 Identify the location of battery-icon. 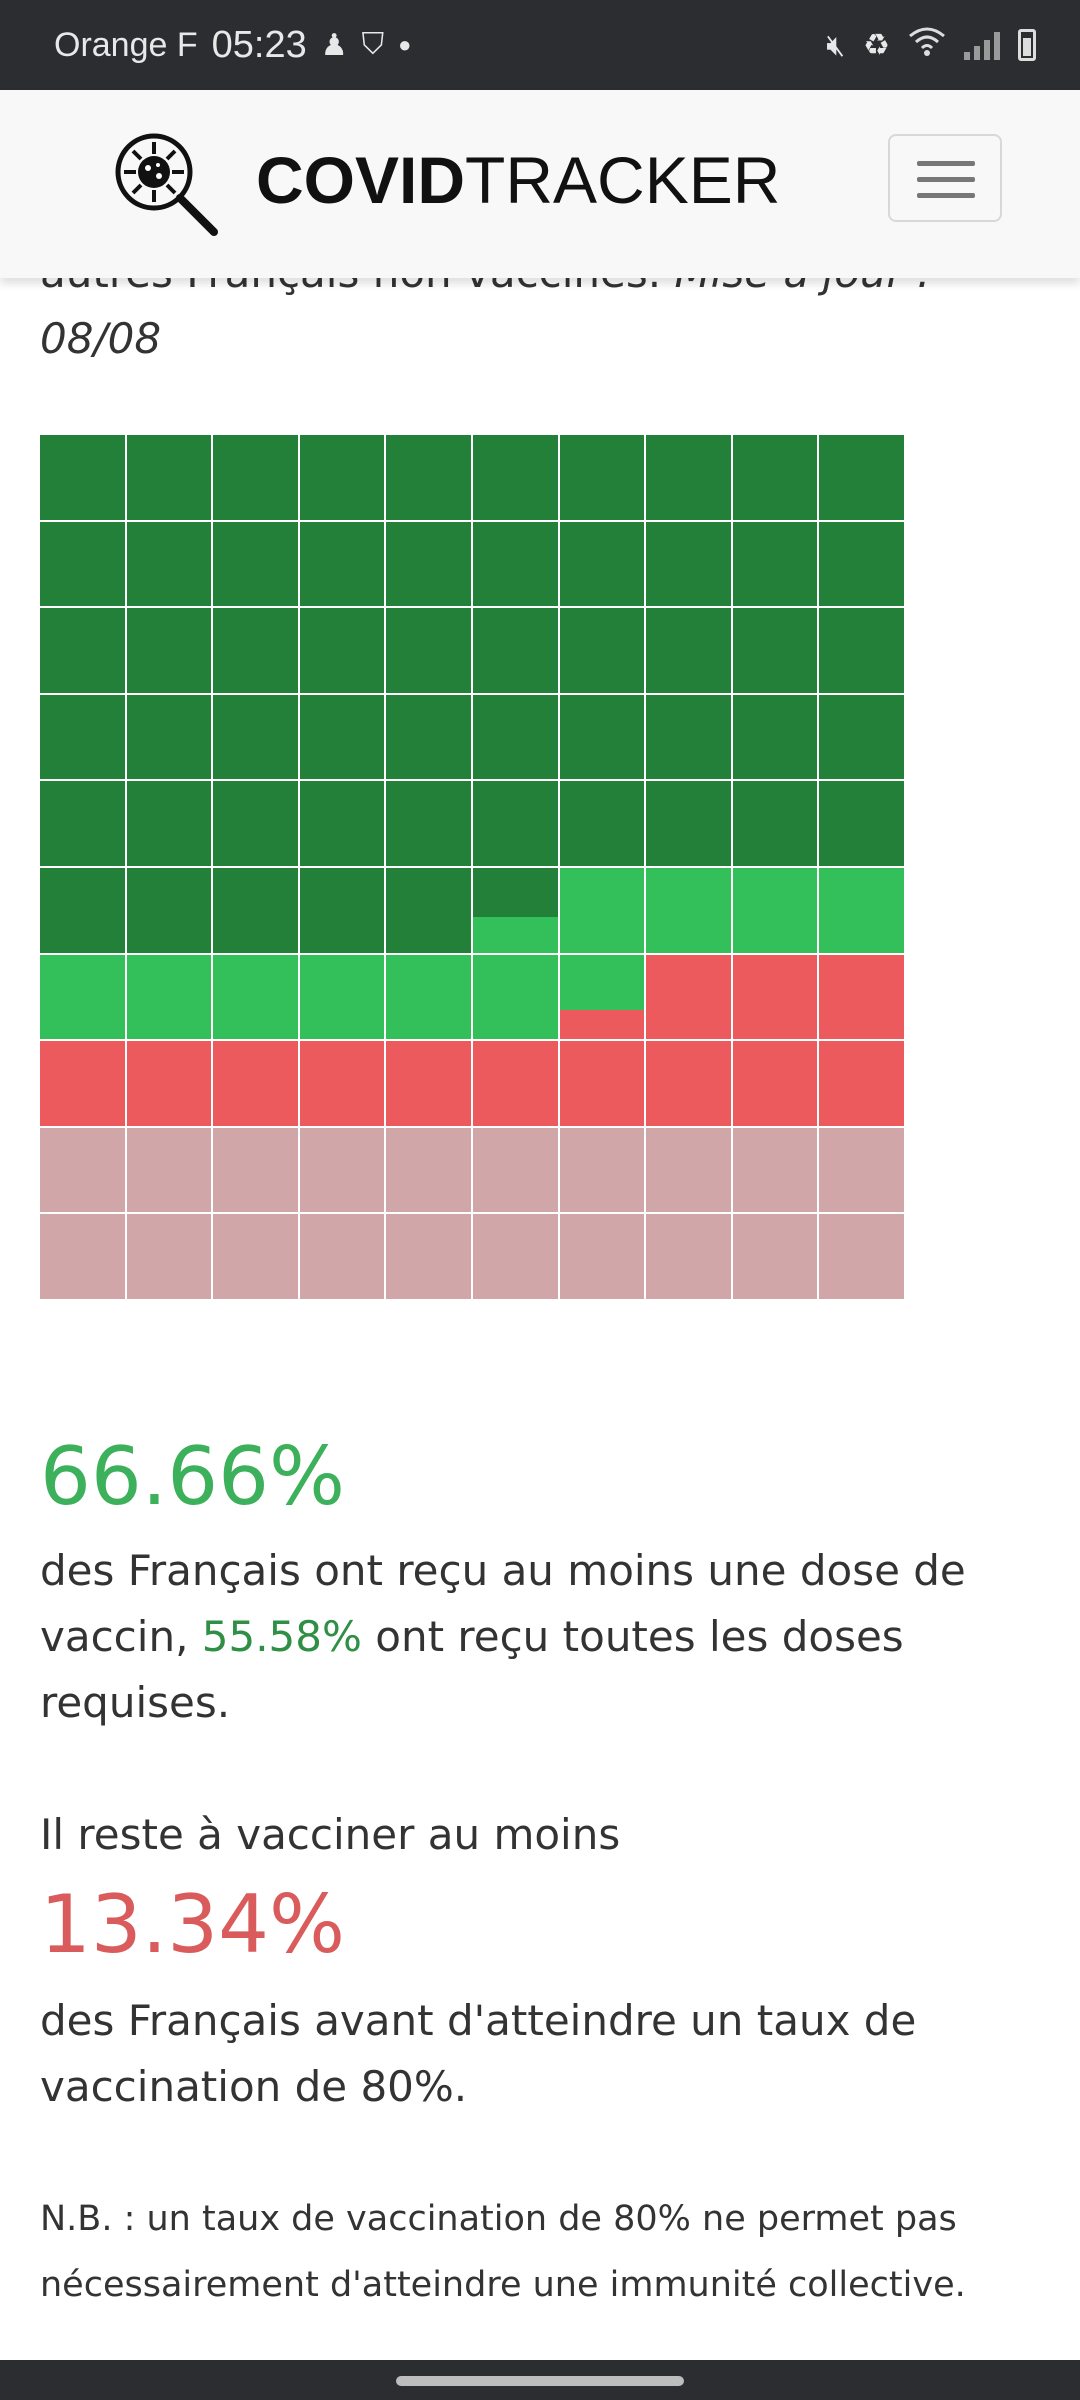
(1027, 45).